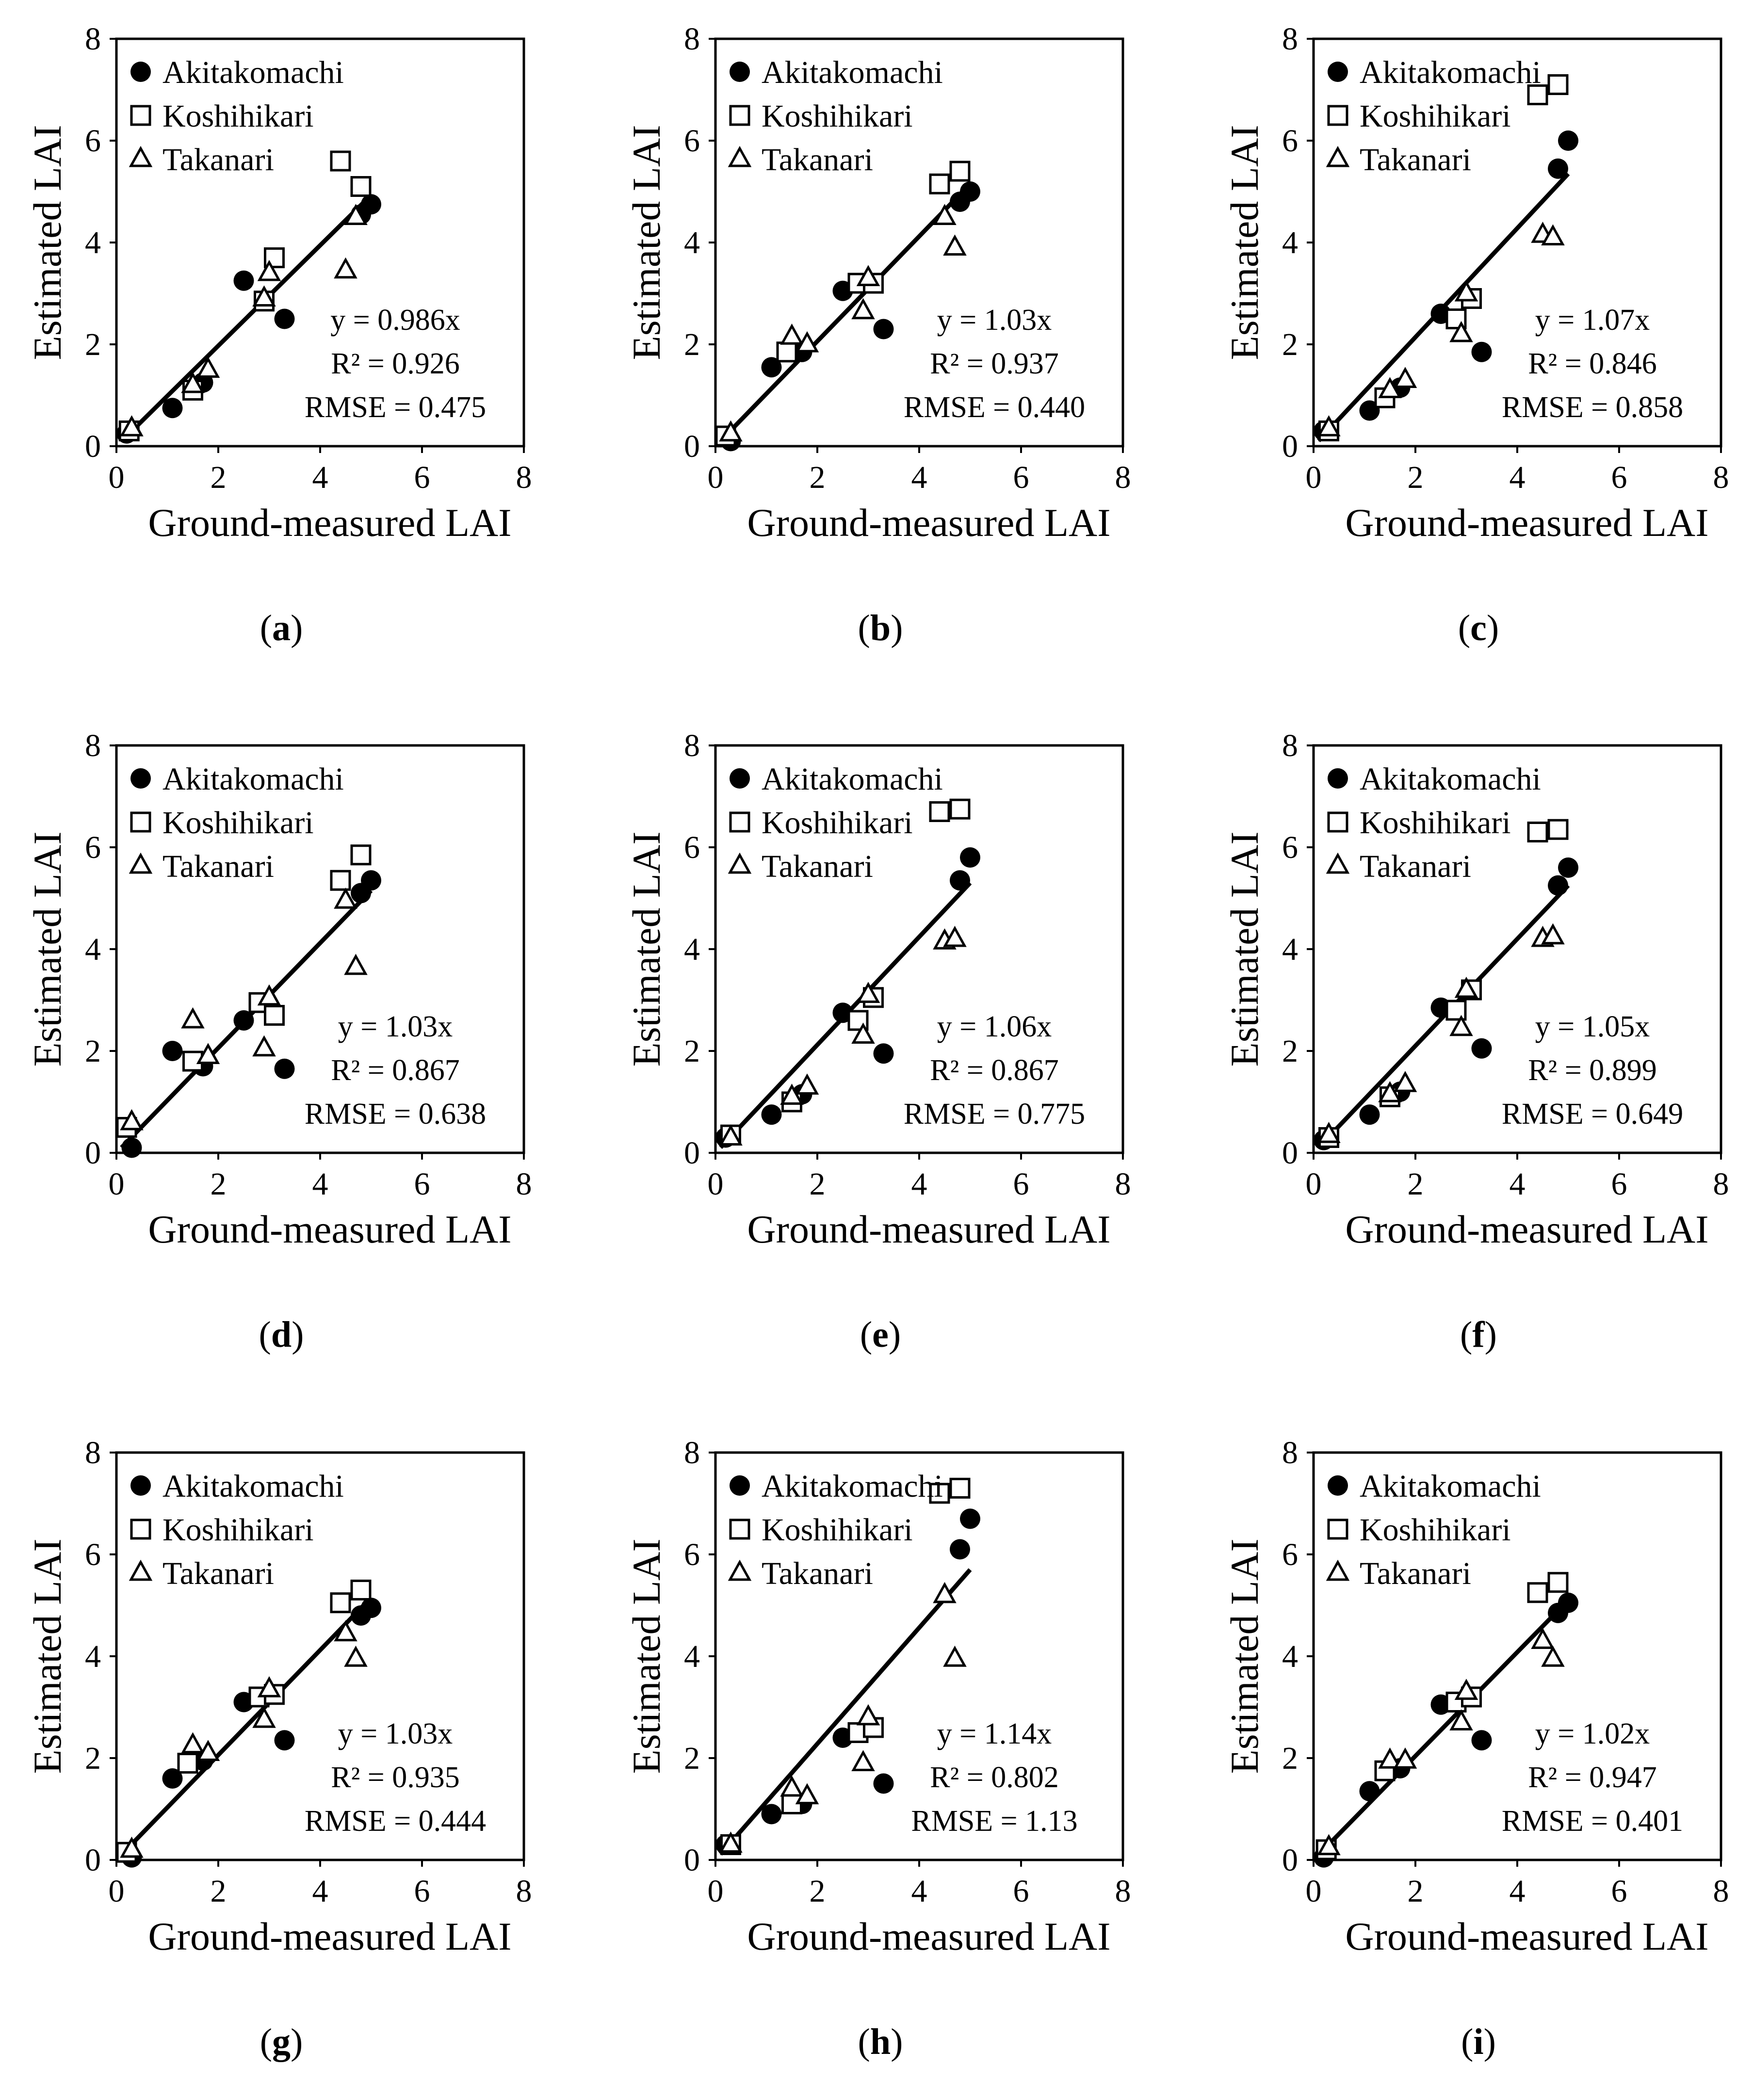  What do you see at coordinates (395, 407) in the screenshot?
I see `rmse-label: RMSE = 0.475` at bounding box center [395, 407].